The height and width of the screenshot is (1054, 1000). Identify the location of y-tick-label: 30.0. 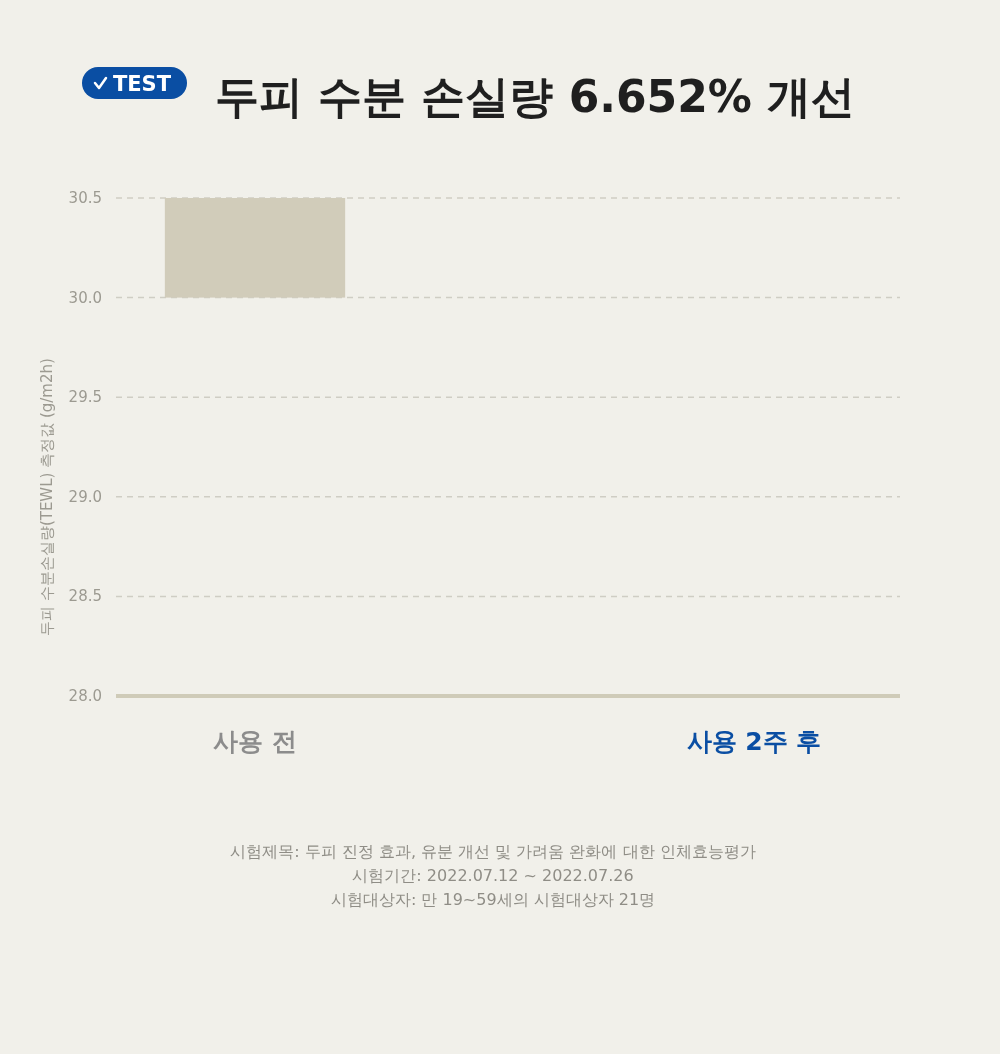
(85, 297).